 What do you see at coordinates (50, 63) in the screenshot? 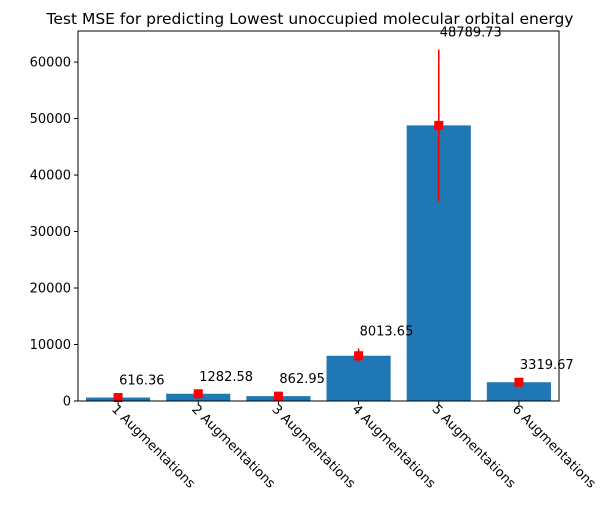
I see `y-tick-label-6: 60000` at bounding box center [50, 63].